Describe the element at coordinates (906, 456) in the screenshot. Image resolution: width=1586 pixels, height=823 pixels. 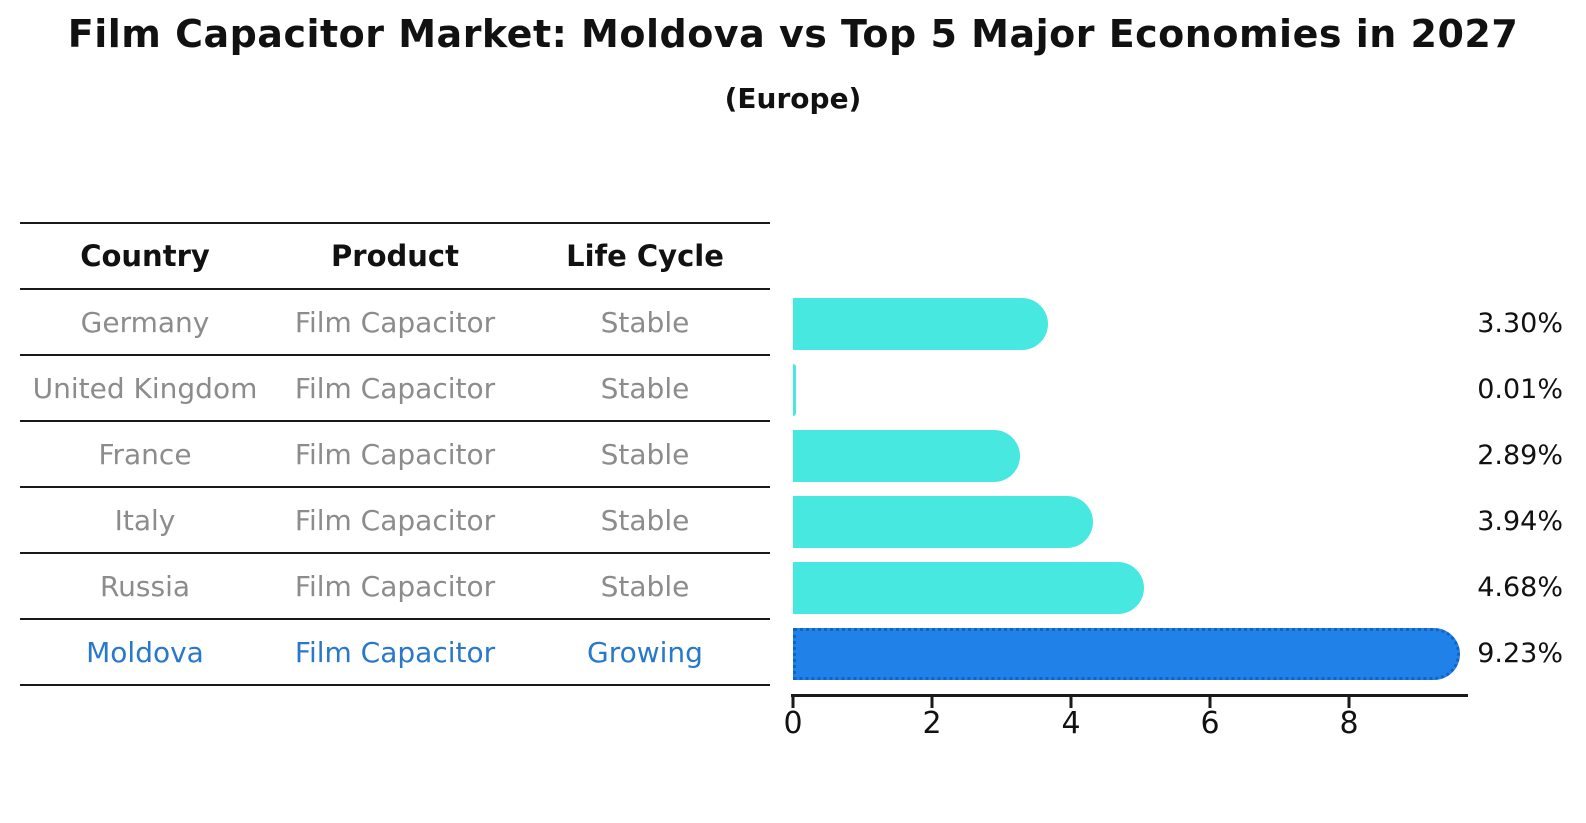
I see `bar-france` at that location.